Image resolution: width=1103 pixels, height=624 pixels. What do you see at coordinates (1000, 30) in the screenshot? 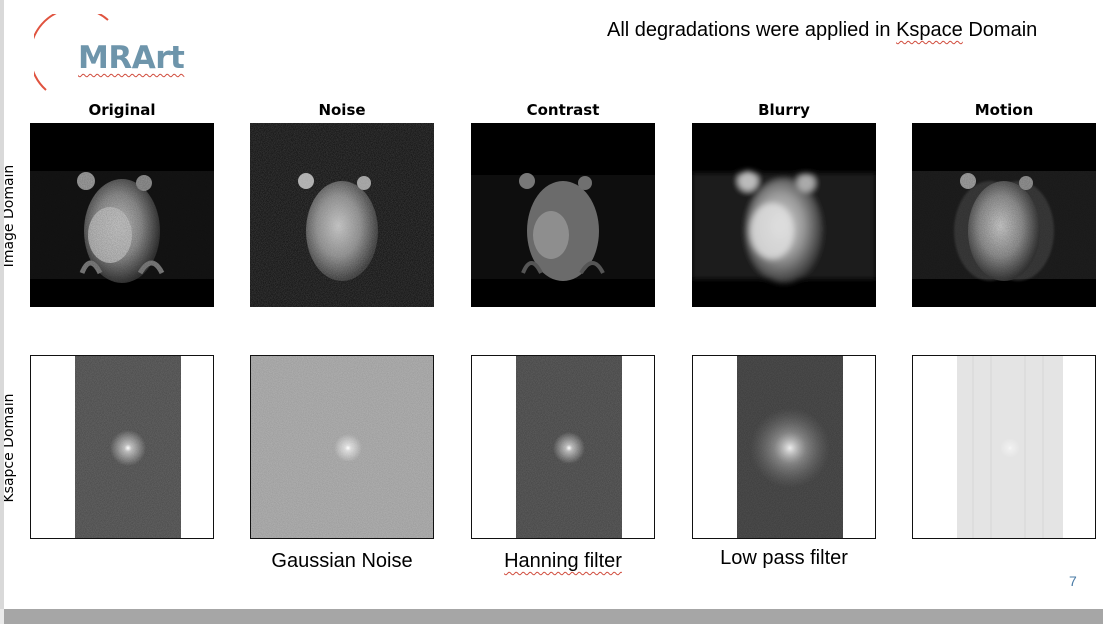
I see `headline-post: Domain` at bounding box center [1000, 30].